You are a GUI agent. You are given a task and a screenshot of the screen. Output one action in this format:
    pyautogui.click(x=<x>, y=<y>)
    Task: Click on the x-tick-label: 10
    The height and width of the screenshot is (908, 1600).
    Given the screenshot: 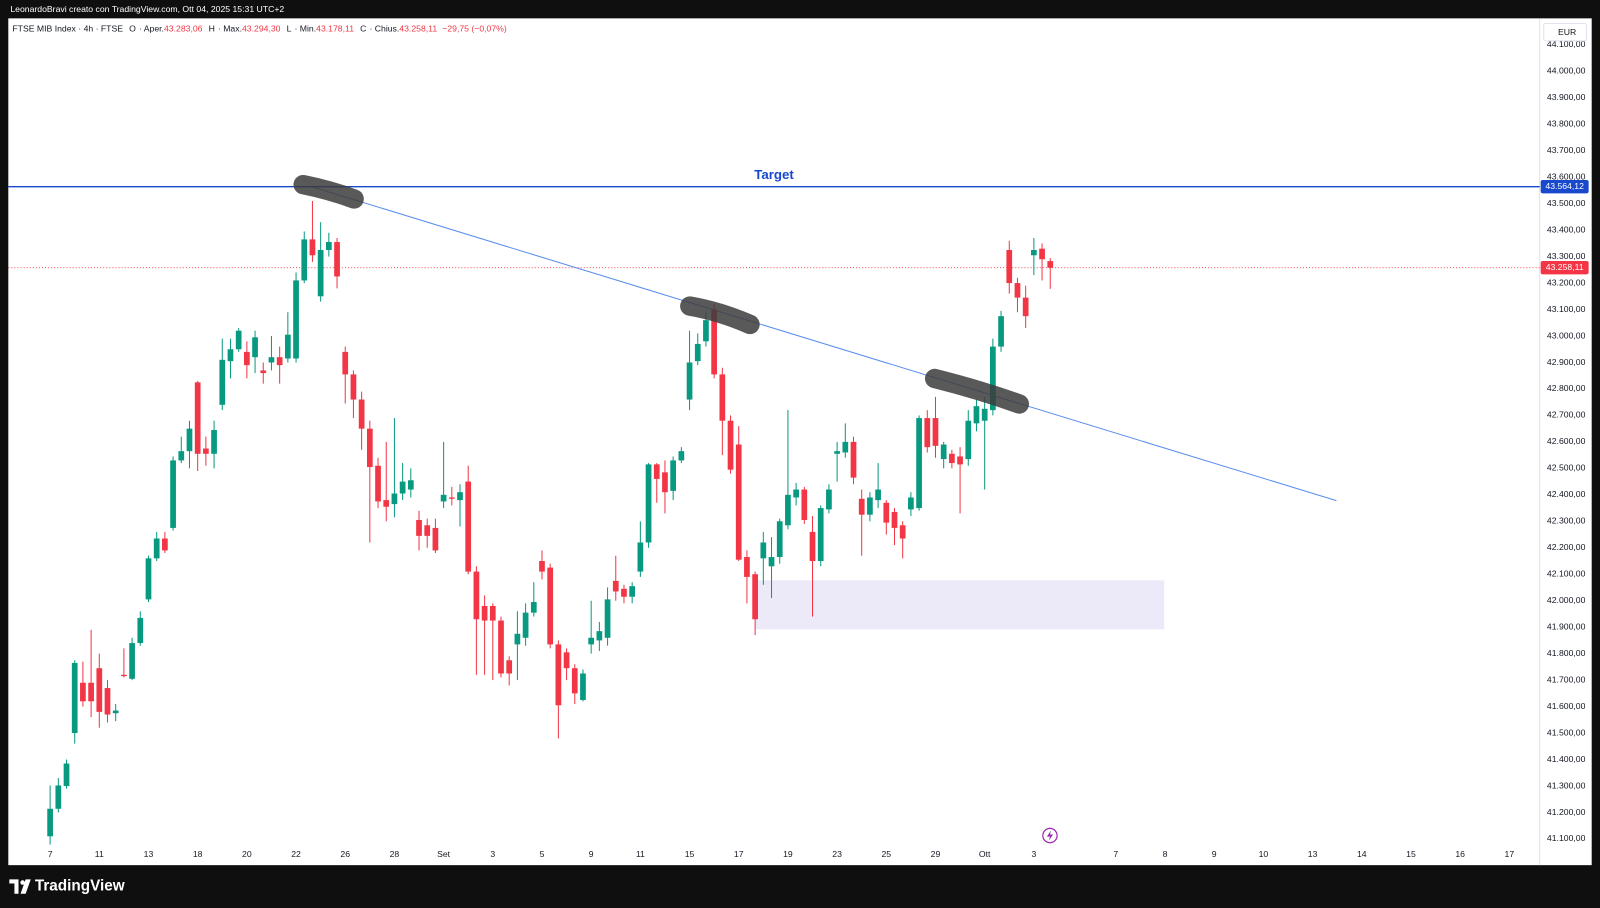 What is the action you would take?
    pyautogui.click(x=1264, y=854)
    